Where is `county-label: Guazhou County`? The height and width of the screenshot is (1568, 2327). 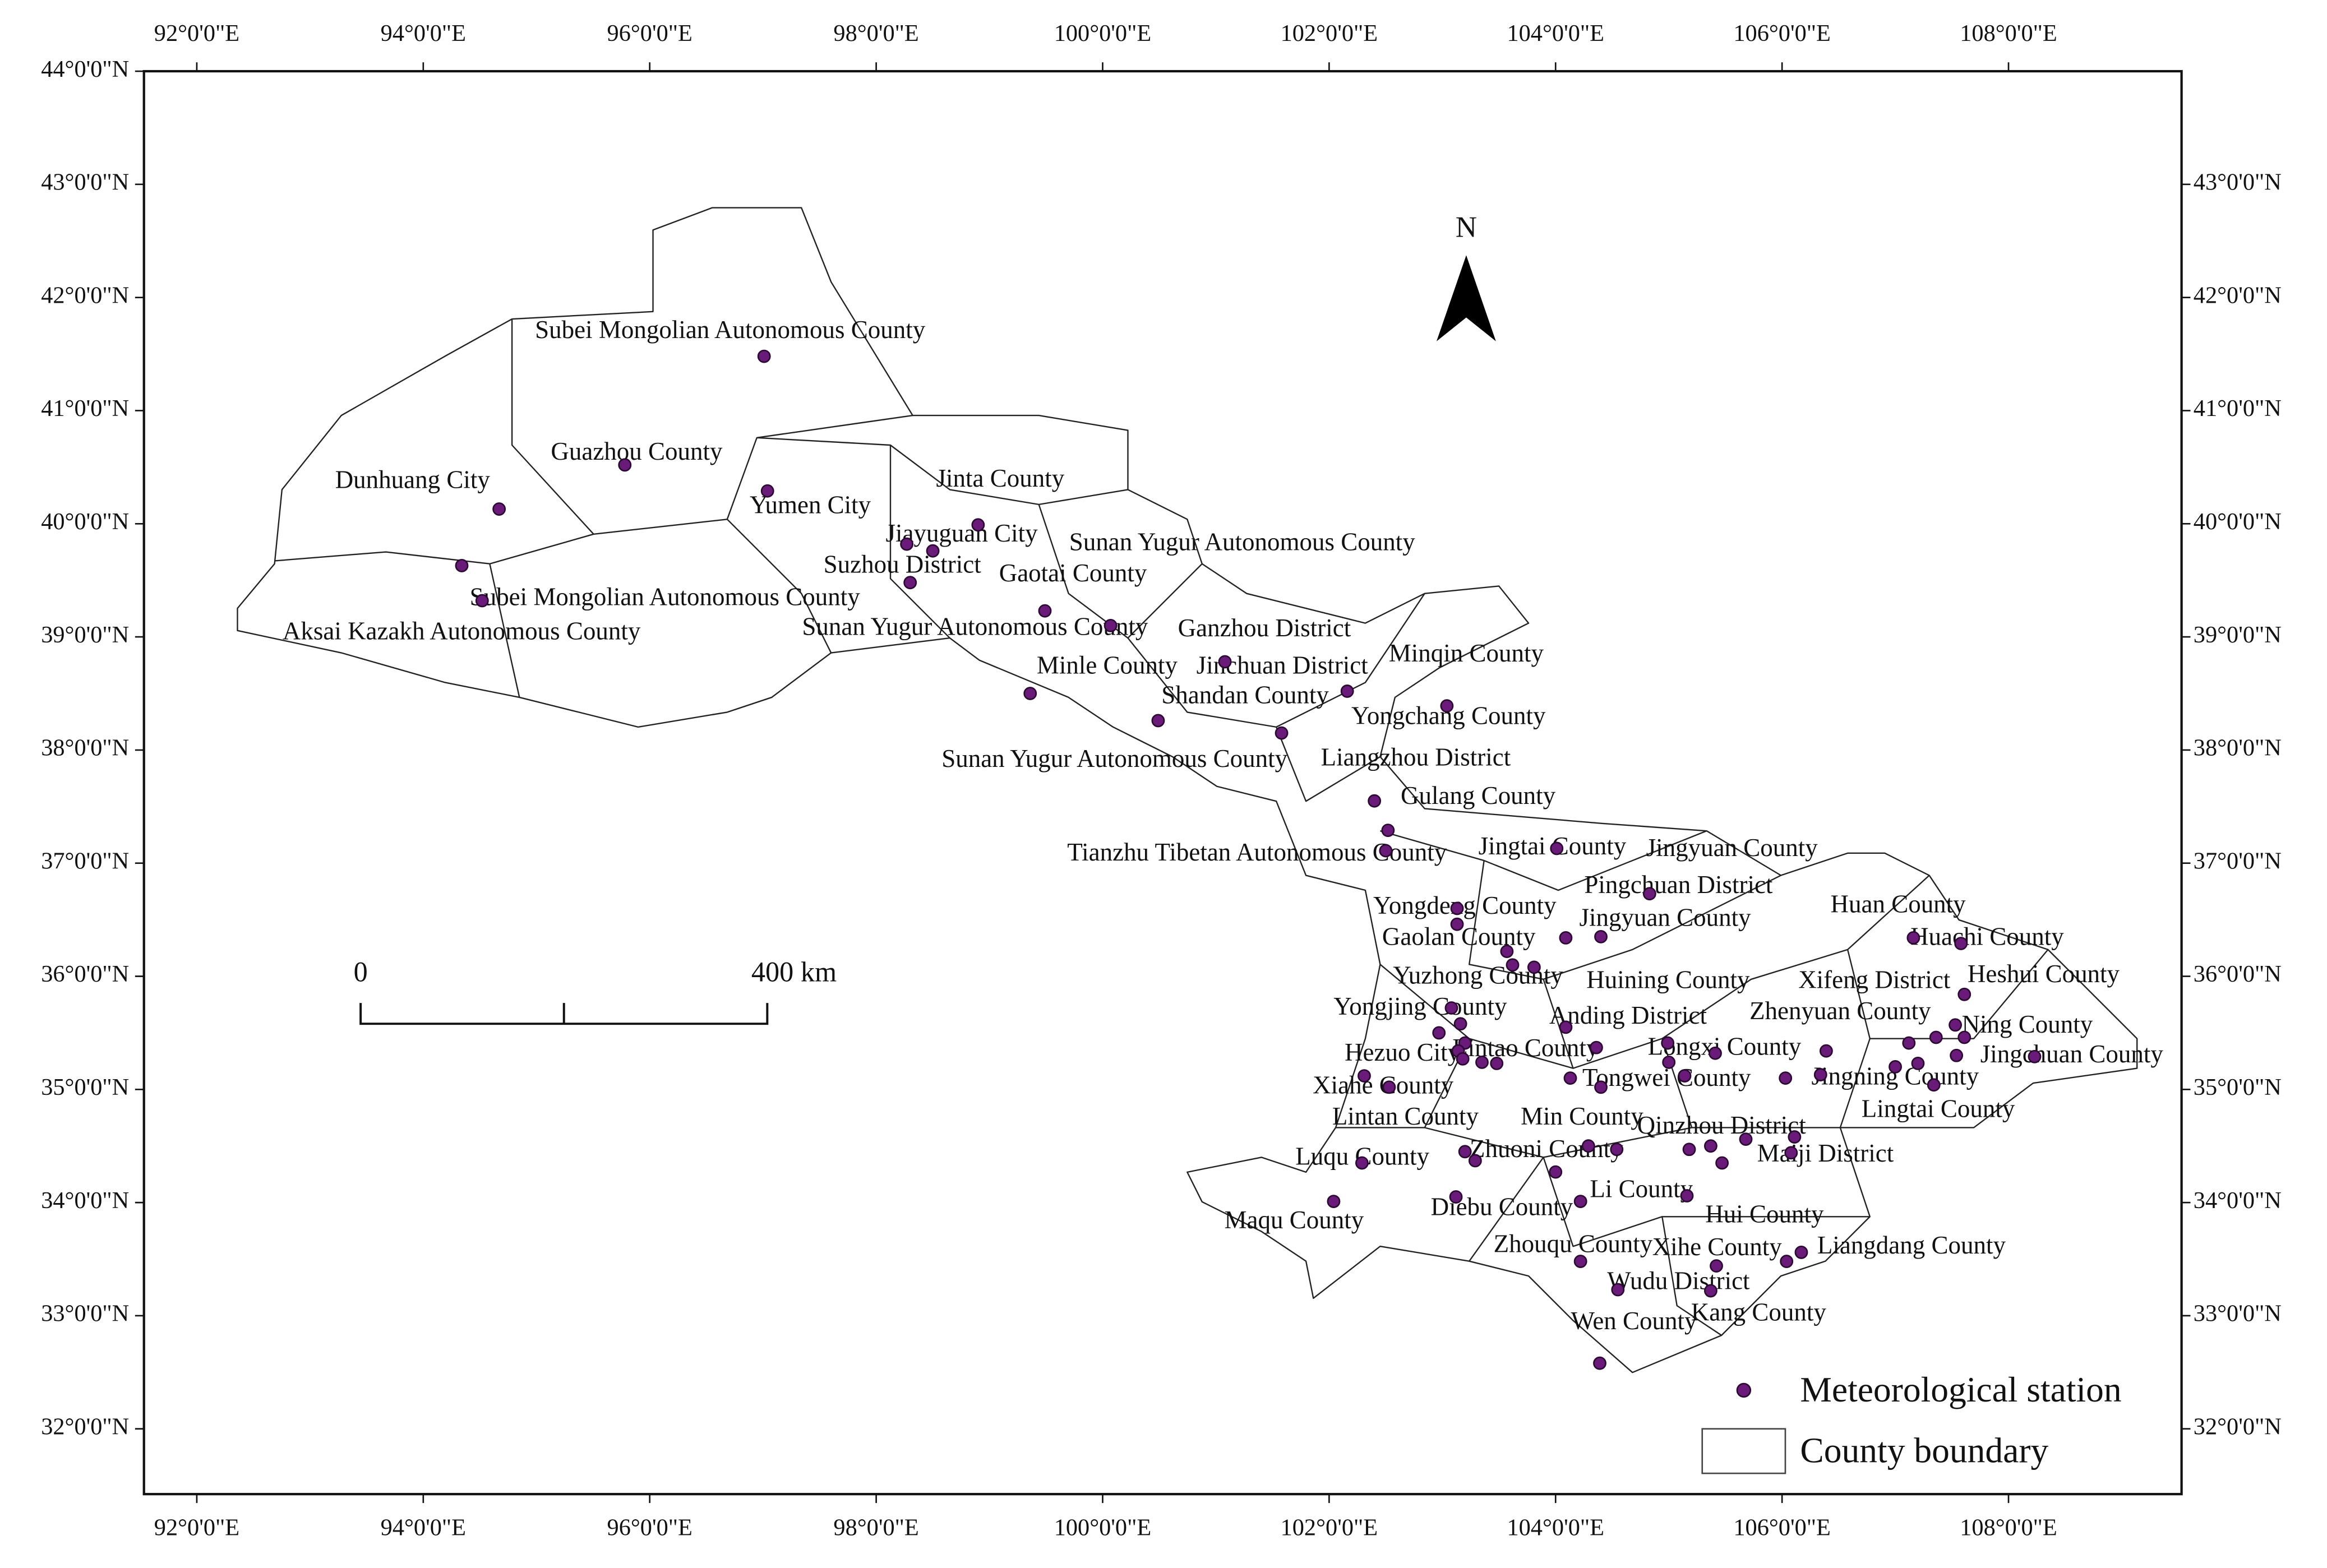
county-label: Guazhou County is located at coordinates (637, 451).